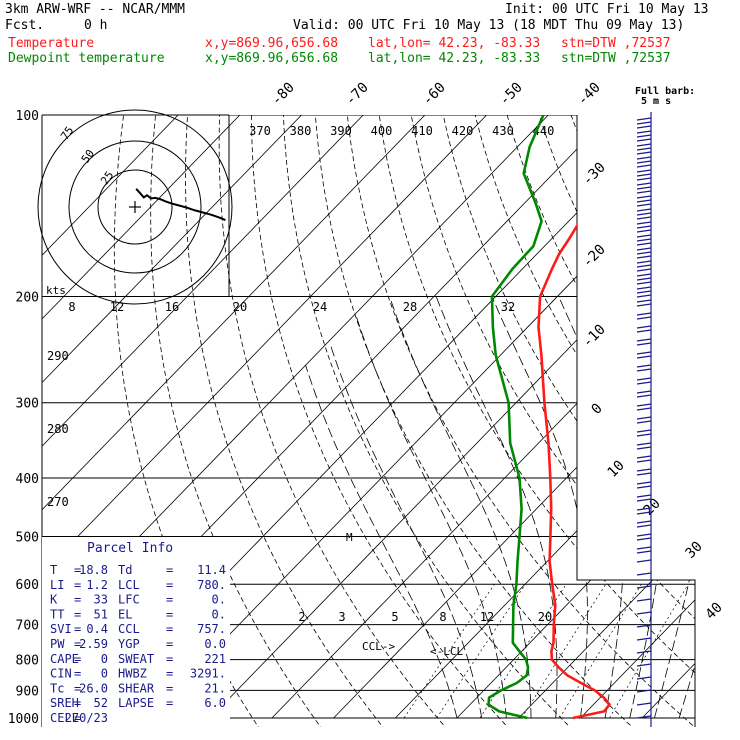  Describe the element at coordinates (101, 703) in the screenshot. I see `parcel-cell: 52` at that location.